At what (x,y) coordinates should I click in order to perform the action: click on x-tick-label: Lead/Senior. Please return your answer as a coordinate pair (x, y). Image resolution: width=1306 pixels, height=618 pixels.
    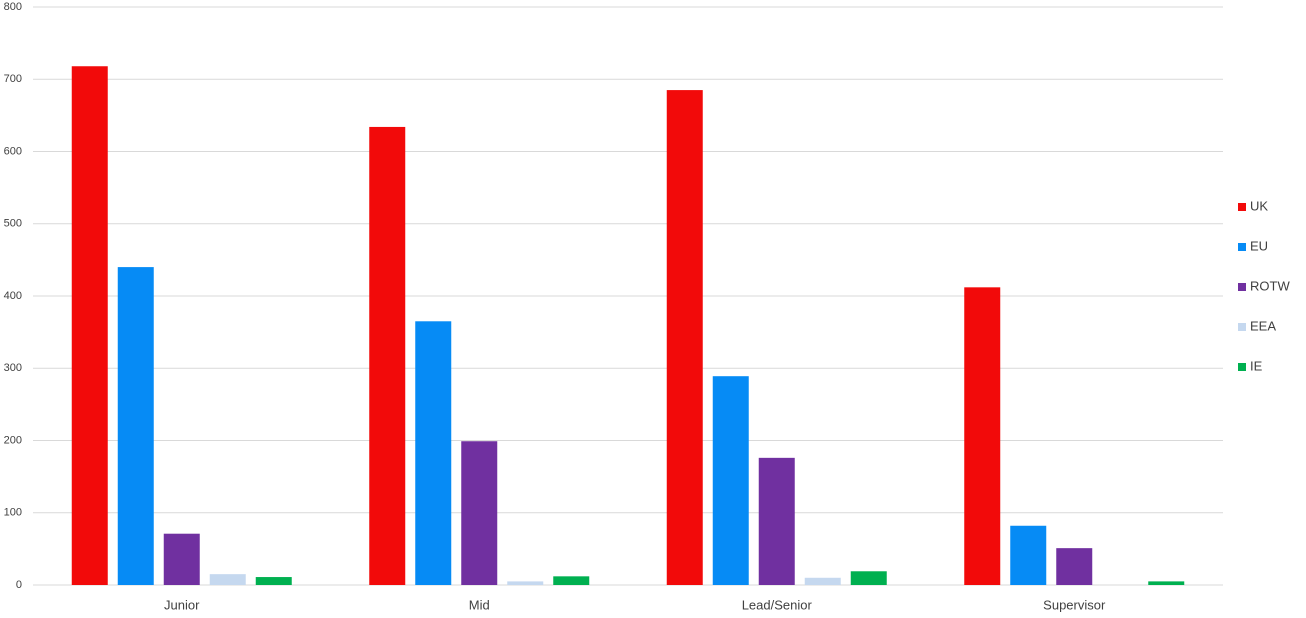
    Looking at the image, I should click on (777, 604).